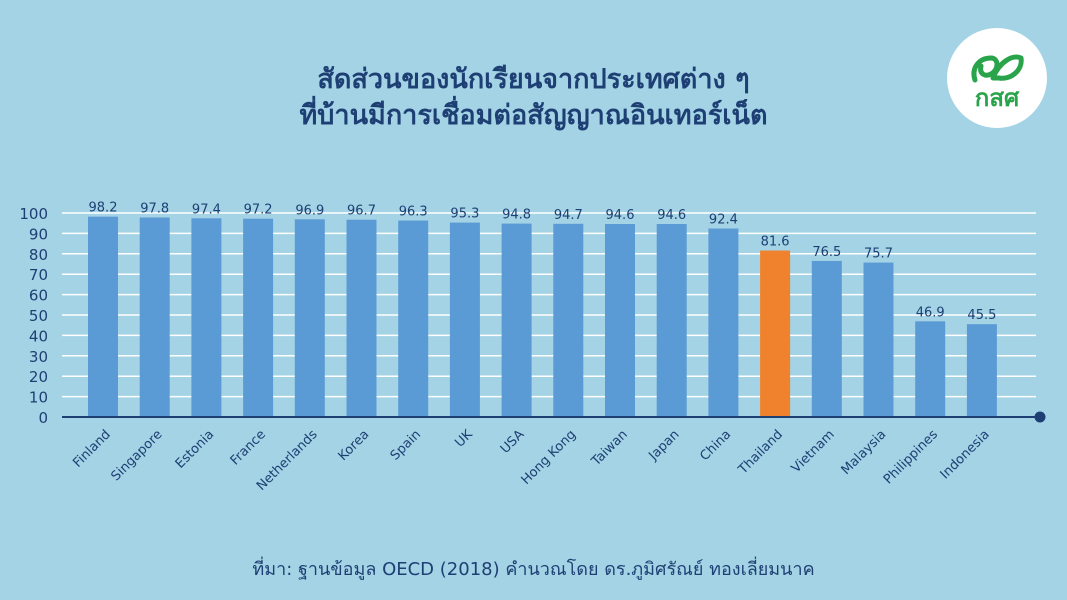 This screenshot has height=600, width=1067. I want to click on bar-singapore, so click(154, 317).